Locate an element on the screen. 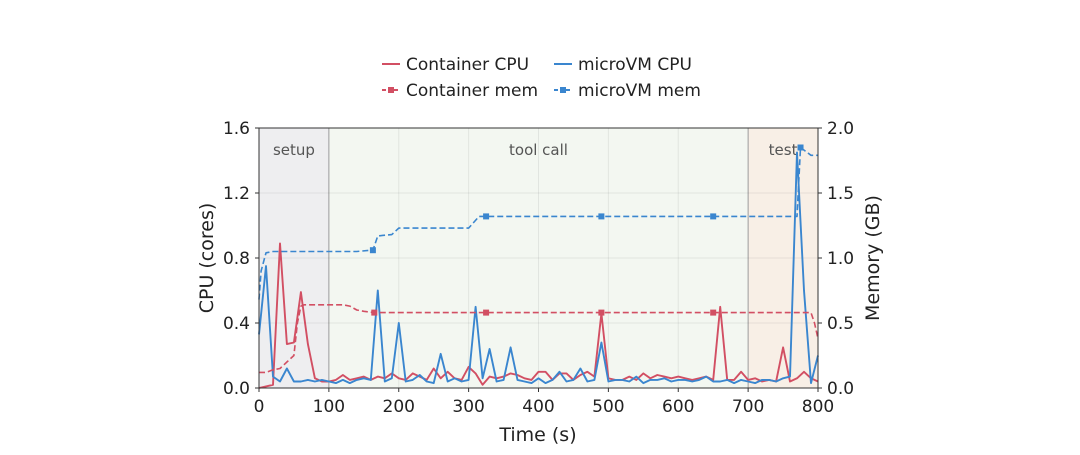 The image size is (1080, 455). x-tick-label-2: 200 is located at coordinates (399, 407).